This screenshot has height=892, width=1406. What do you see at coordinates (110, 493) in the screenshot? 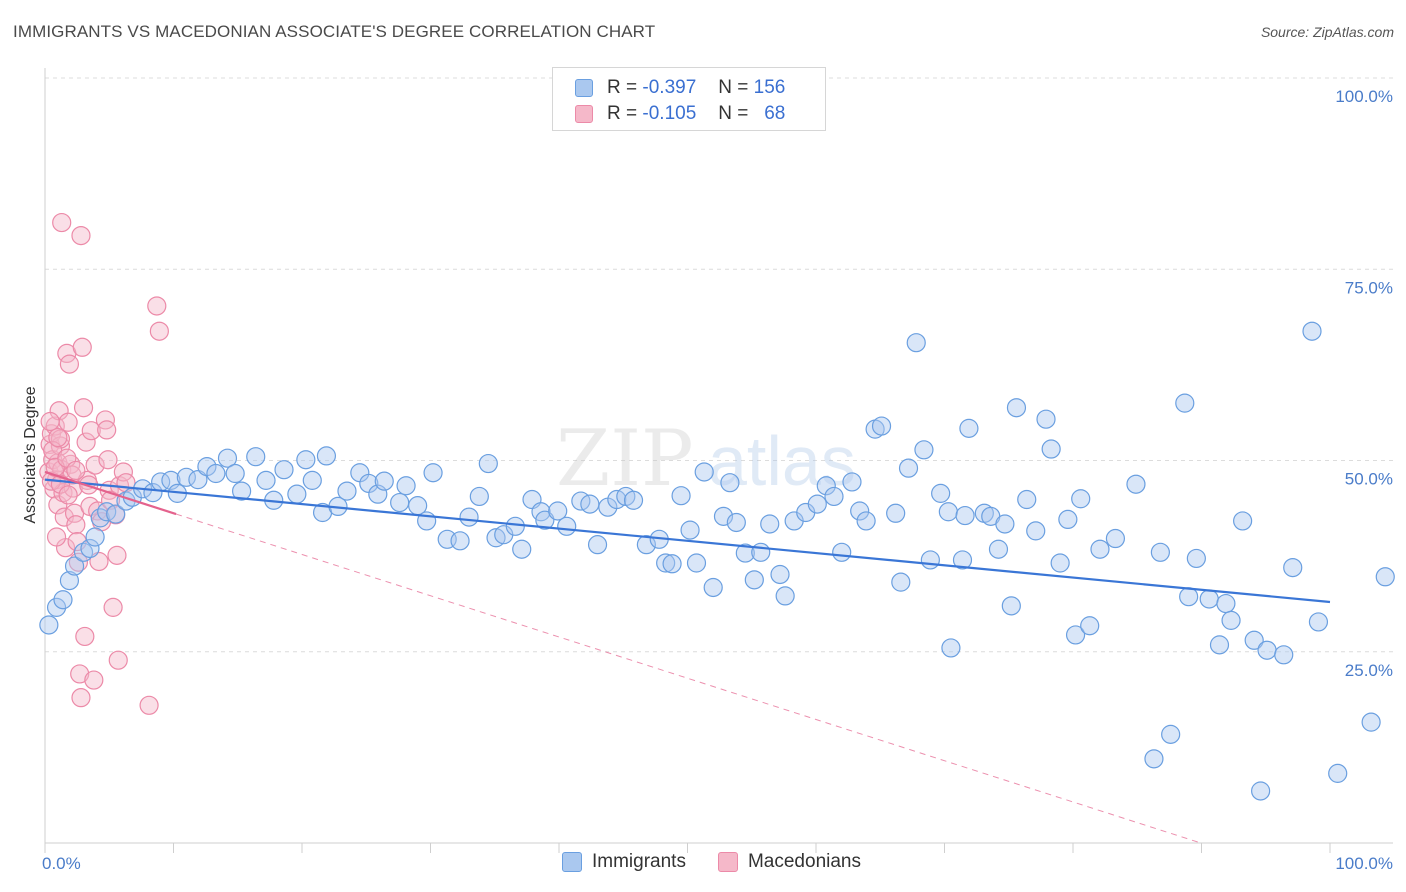
I see `macedonians-trend-line` at bounding box center [110, 493].